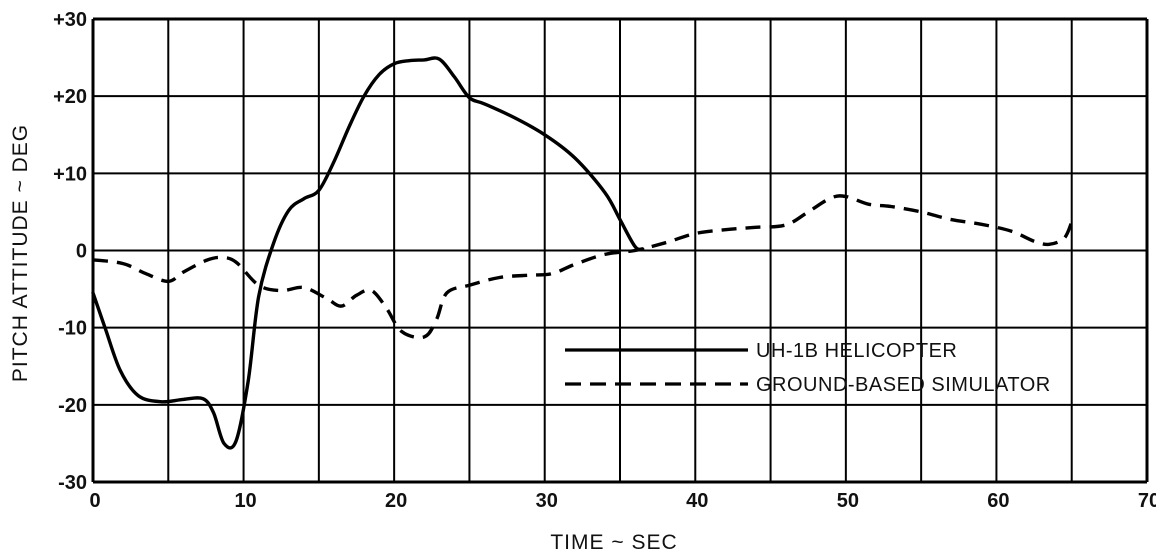 Image resolution: width=1156 pixels, height=556 pixels. What do you see at coordinates (81, 252) in the screenshot?
I see `y-tick-label: 0` at bounding box center [81, 252].